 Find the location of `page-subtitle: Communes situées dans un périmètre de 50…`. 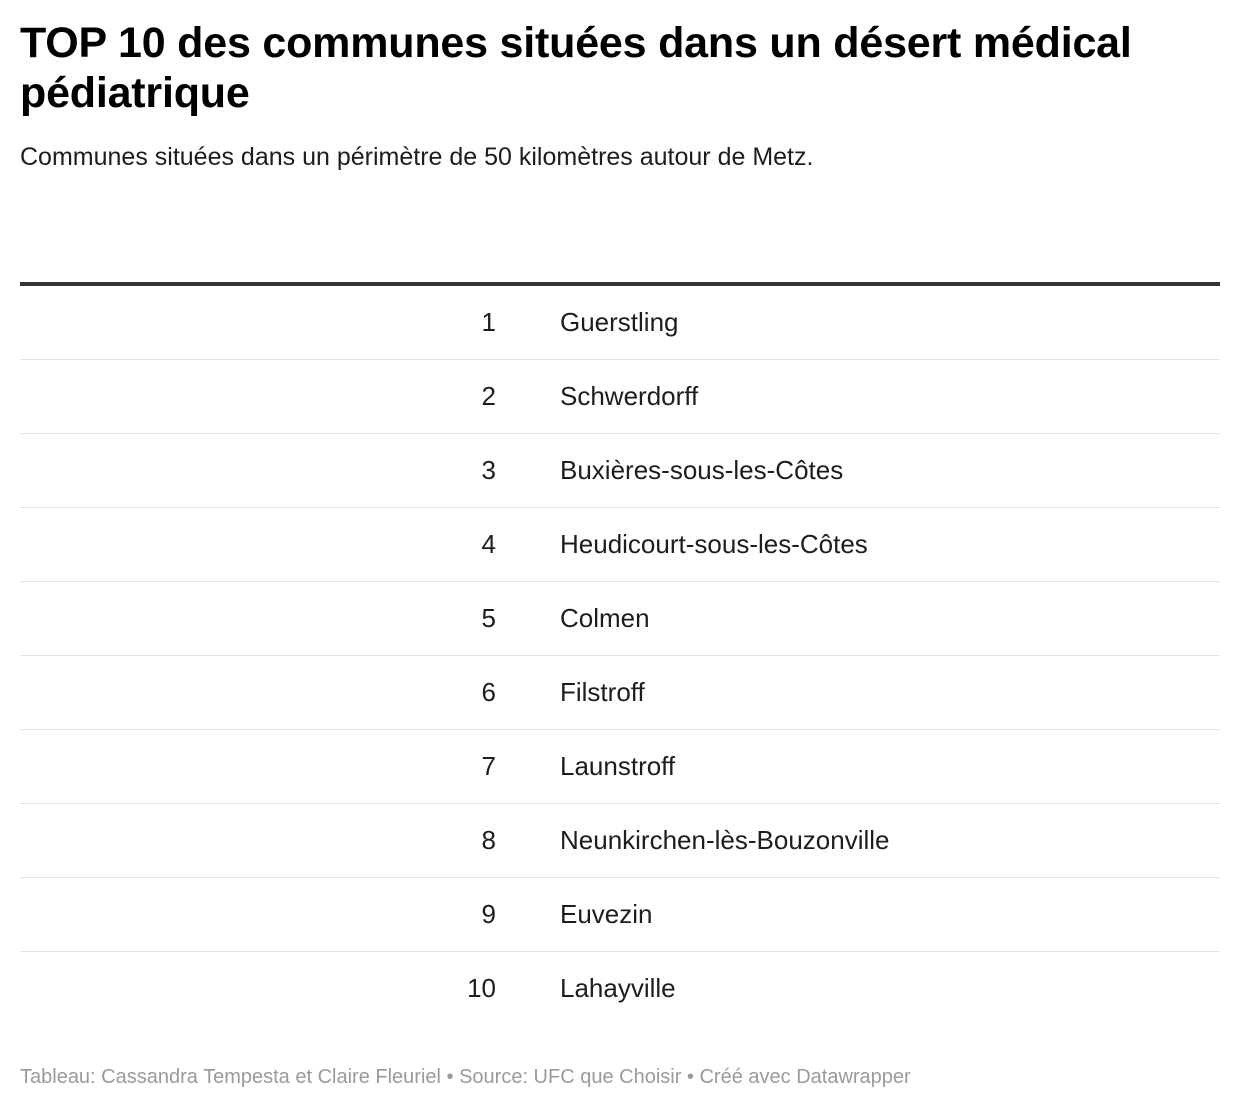

page-subtitle: Communes situées dans un périmètre de 50… is located at coordinates (417, 157).